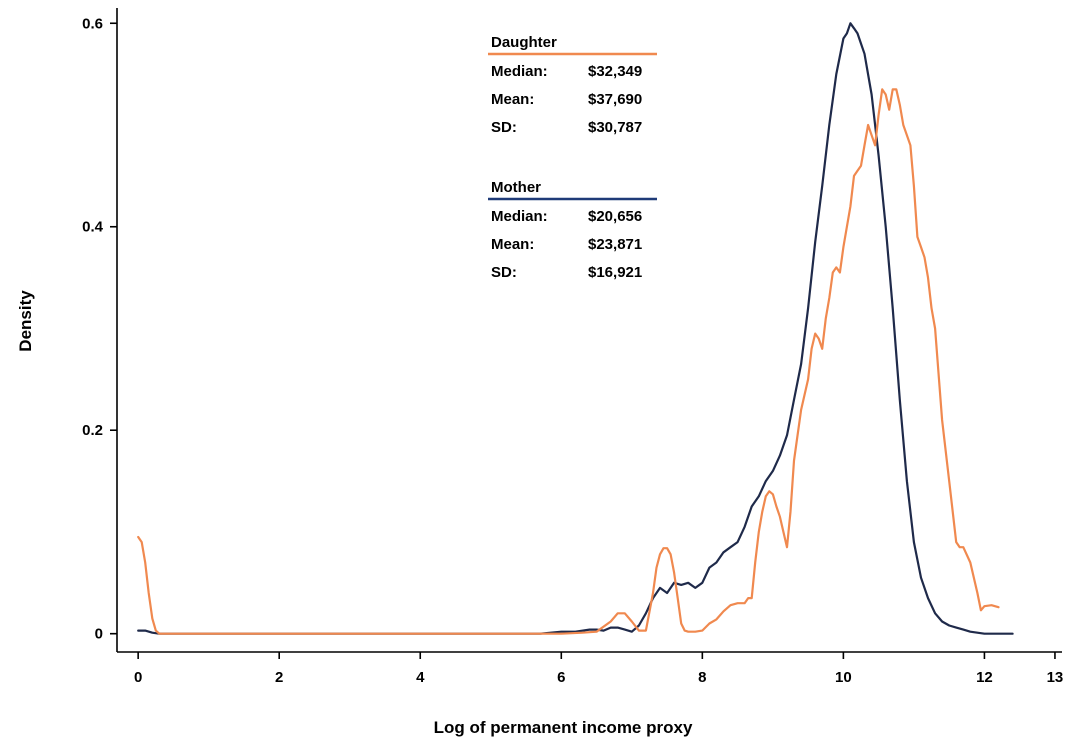 The height and width of the screenshot is (740, 1066). Describe the element at coordinates (615, 71) in the screenshot. I see `legend-stat-value: $32,349` at that location.